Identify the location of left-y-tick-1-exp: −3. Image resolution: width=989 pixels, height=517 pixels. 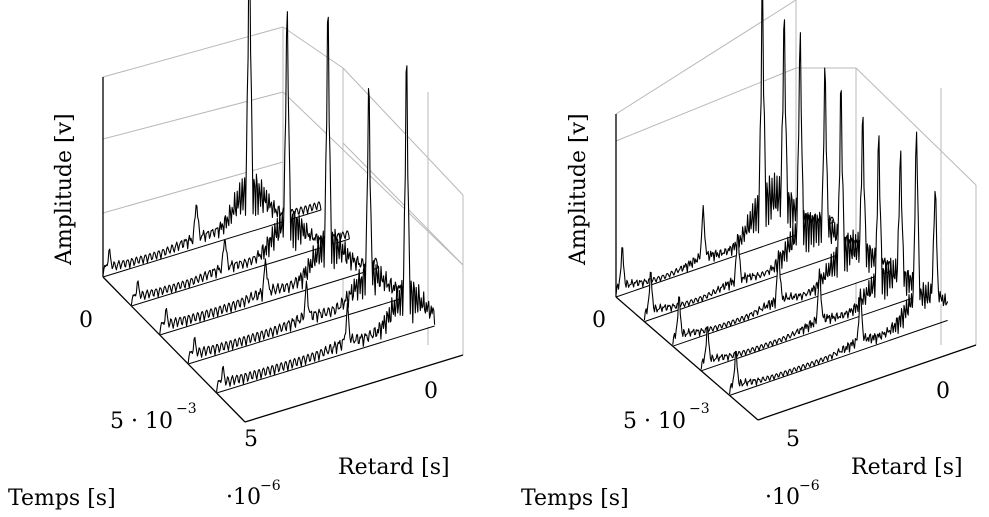
(186, 409).